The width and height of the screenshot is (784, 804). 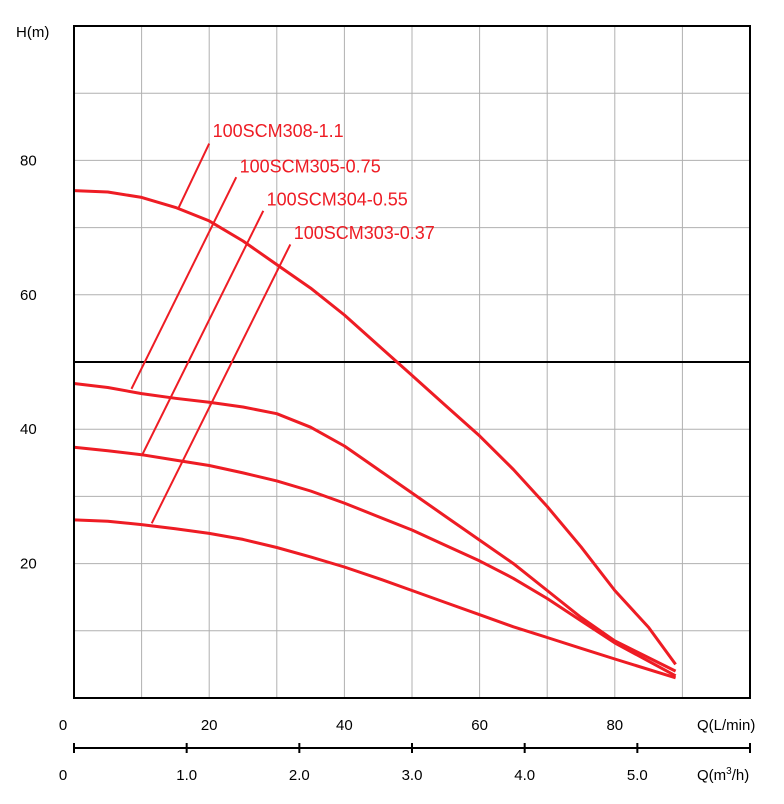 What do you see at coordinates (209, 725) in the screenshot?
I see `x-tick-label: 20` at bounding box center [209, 725].